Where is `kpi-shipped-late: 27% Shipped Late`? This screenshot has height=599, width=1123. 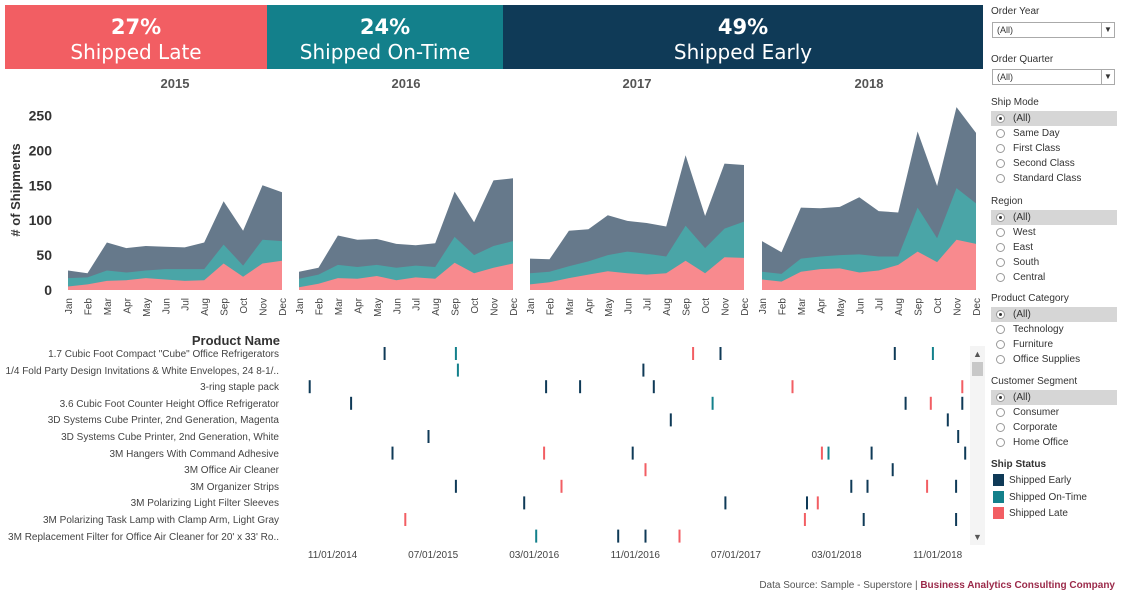 kpi-shipped-late: 27% Shipped Late is located at coordinates (136, 37).